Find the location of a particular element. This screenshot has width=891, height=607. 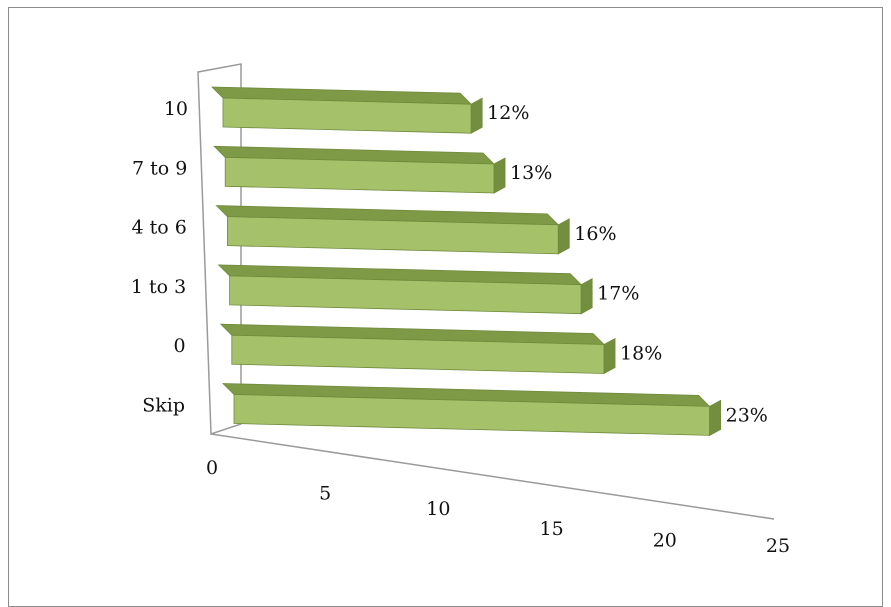

x-tick-label-15: 15 is located at coordinates (552, 529).